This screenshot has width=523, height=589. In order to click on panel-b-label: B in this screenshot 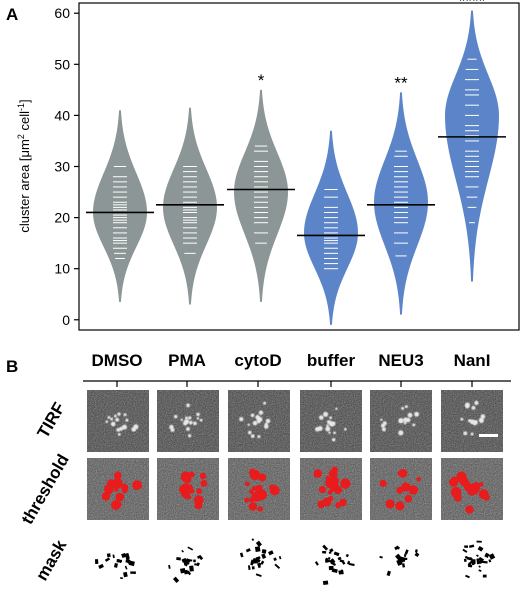, I will do `click(12, 366)`.